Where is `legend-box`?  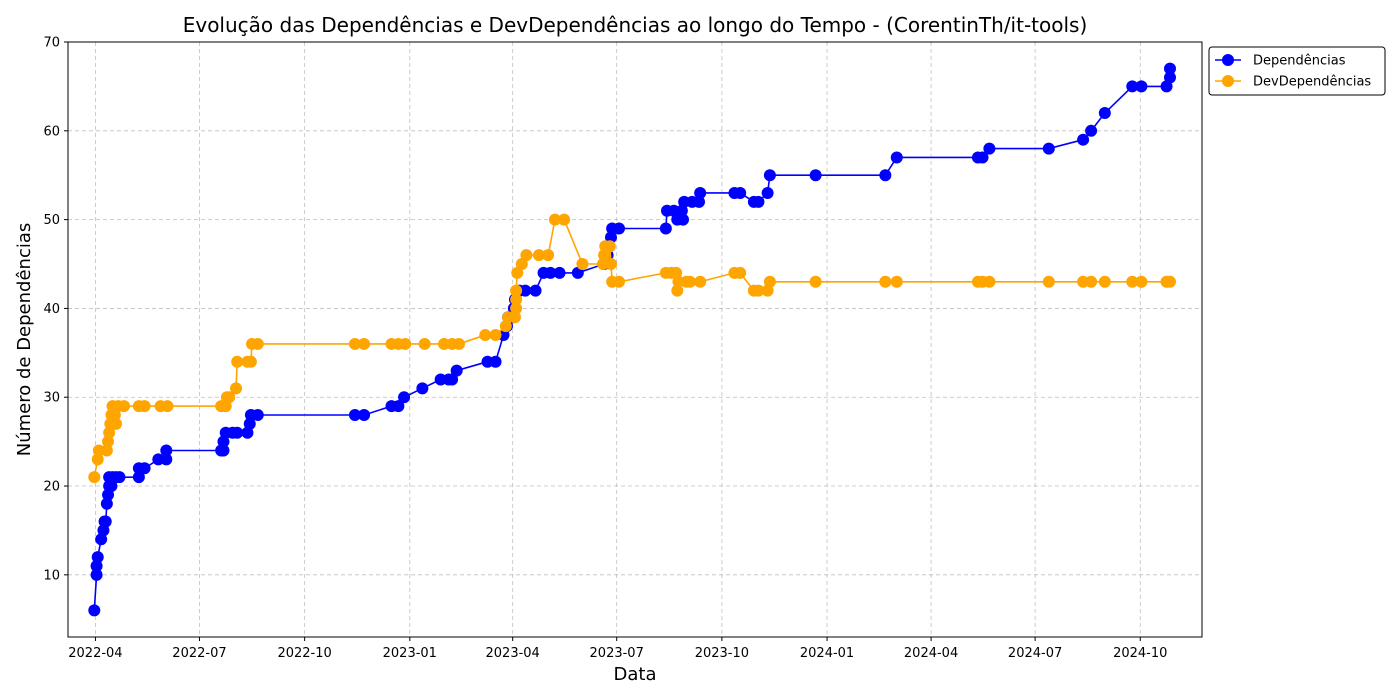 legend-box is located at coordinates (1297, 71).